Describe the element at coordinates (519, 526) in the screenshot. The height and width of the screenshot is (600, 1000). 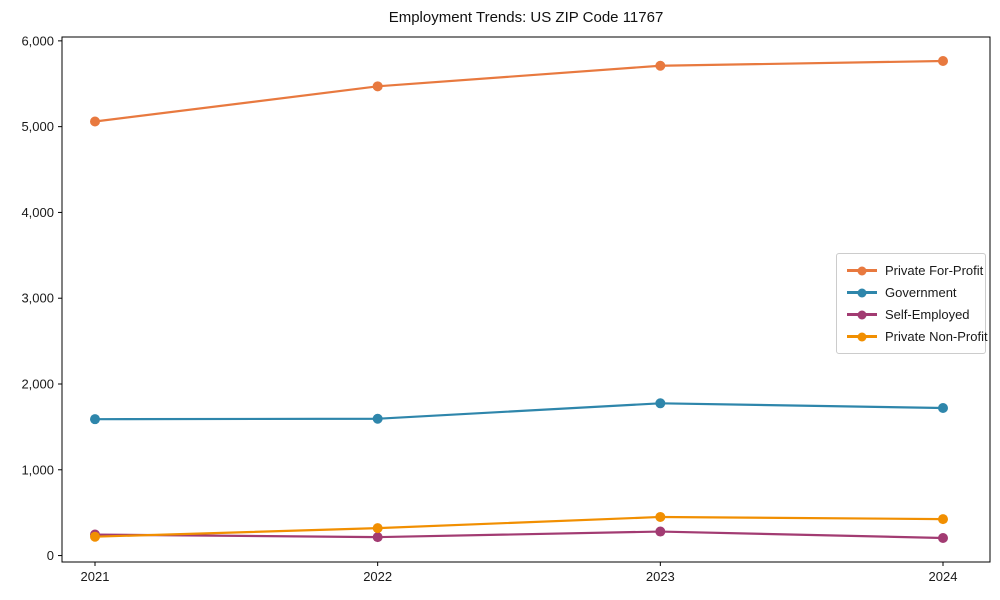
I see `line-series-private-non-profit` at that location.